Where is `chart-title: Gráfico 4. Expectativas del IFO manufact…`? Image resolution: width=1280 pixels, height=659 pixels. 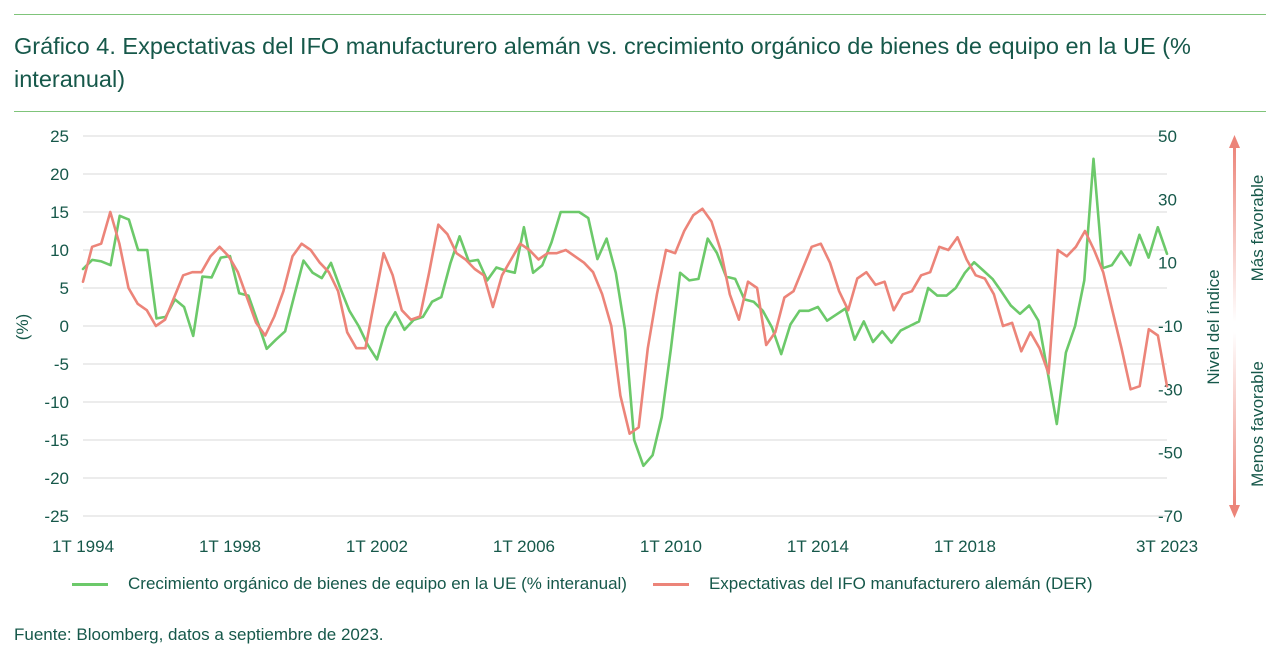 chart-title: Gráfico 4. Expectativas del IFO manufact… is located at coordinates (602, 62).